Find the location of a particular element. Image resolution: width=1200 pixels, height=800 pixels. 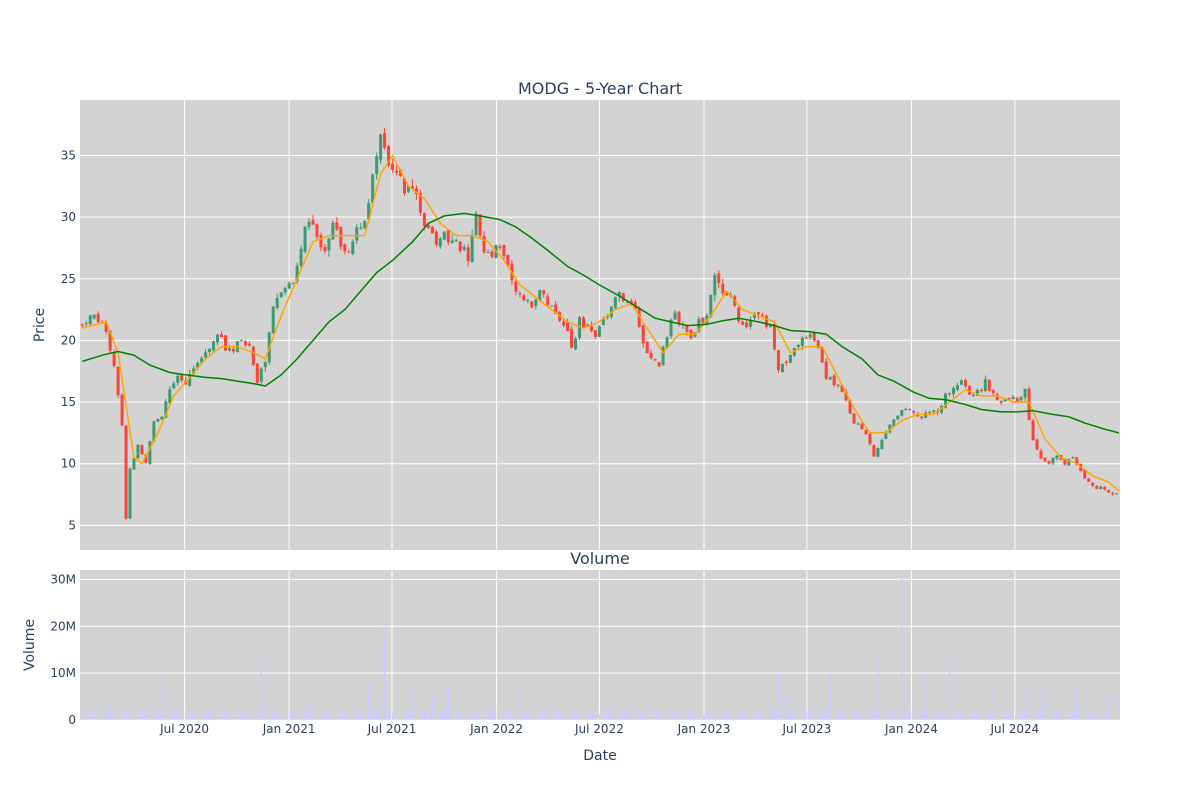

price-y-ticks: 5 10 15 20 25 30 35 is located at coordinates (68, 340).